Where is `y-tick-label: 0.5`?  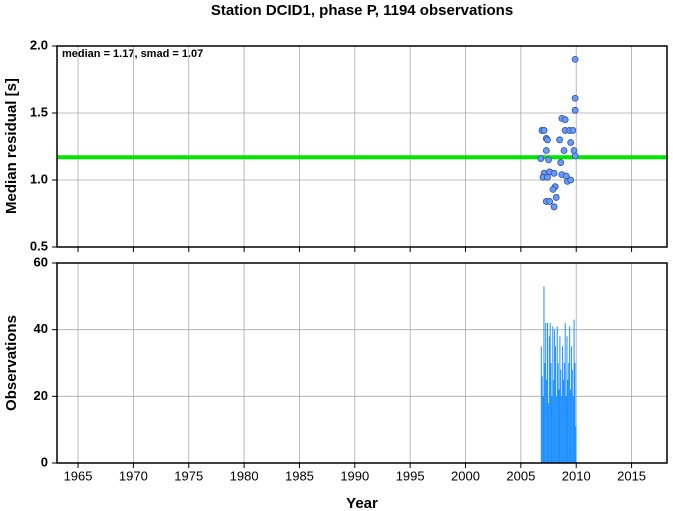
y-tick-label: 0.5 is located at coordinates (39, 245).